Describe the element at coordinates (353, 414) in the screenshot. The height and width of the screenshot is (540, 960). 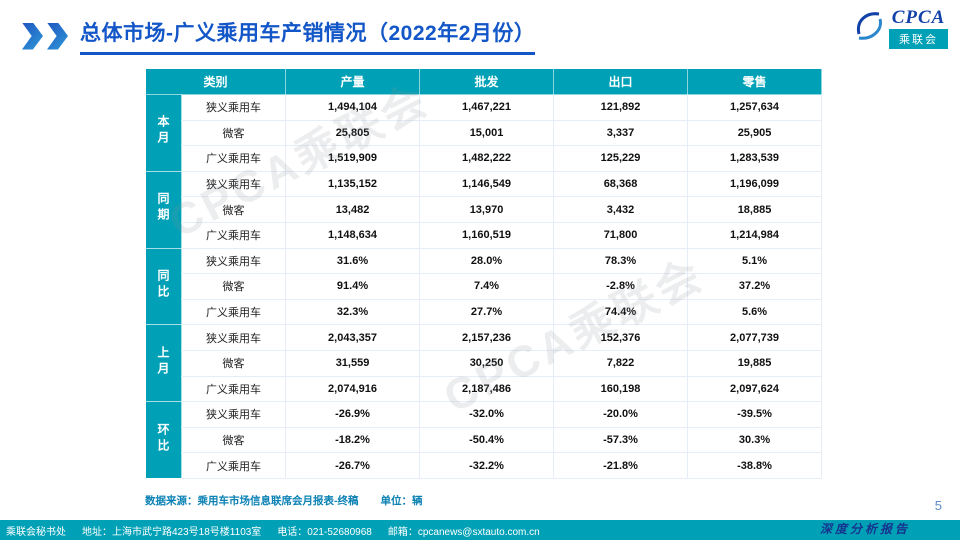
I see `value-cell: -26.9%` at that location.